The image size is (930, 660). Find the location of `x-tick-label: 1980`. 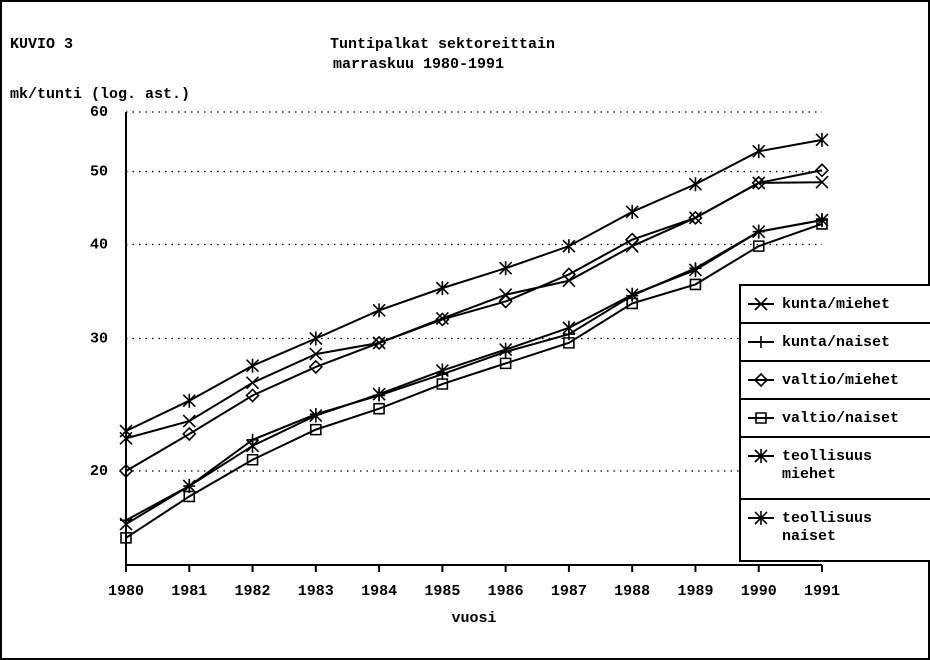

x-tick-label: 1980 is located at coordinates (126, 591).